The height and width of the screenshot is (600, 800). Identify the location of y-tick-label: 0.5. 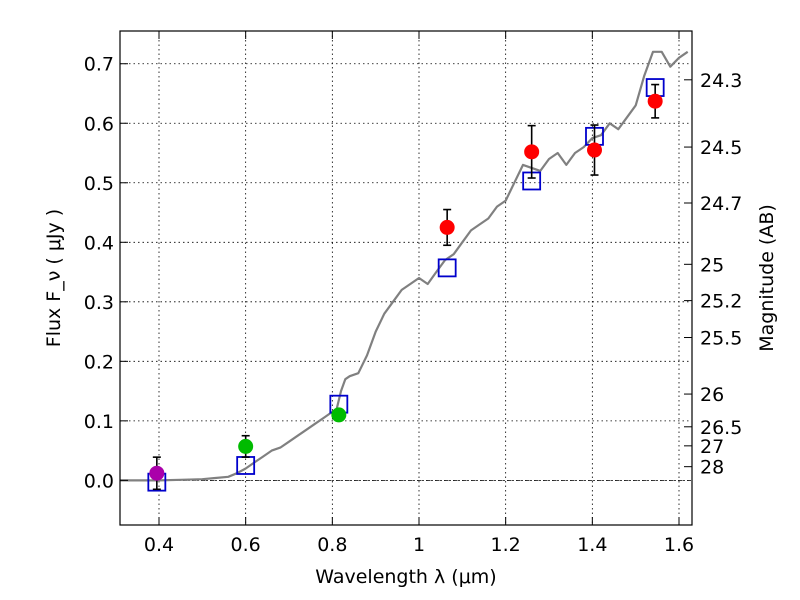
(99, 184).